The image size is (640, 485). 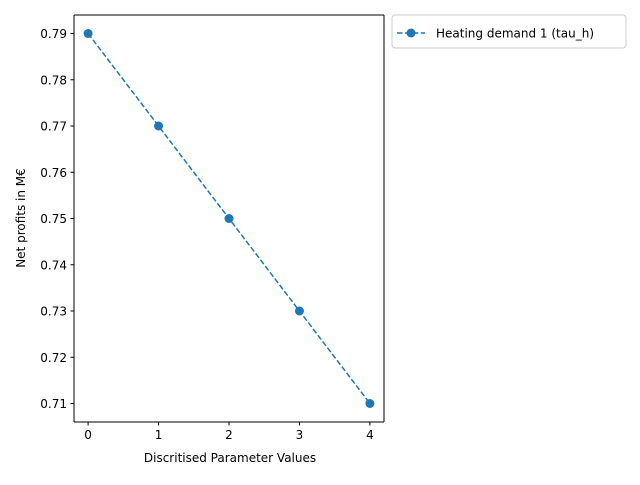 I want to click on x-tick-label: 3, so click(x=300, y=435).